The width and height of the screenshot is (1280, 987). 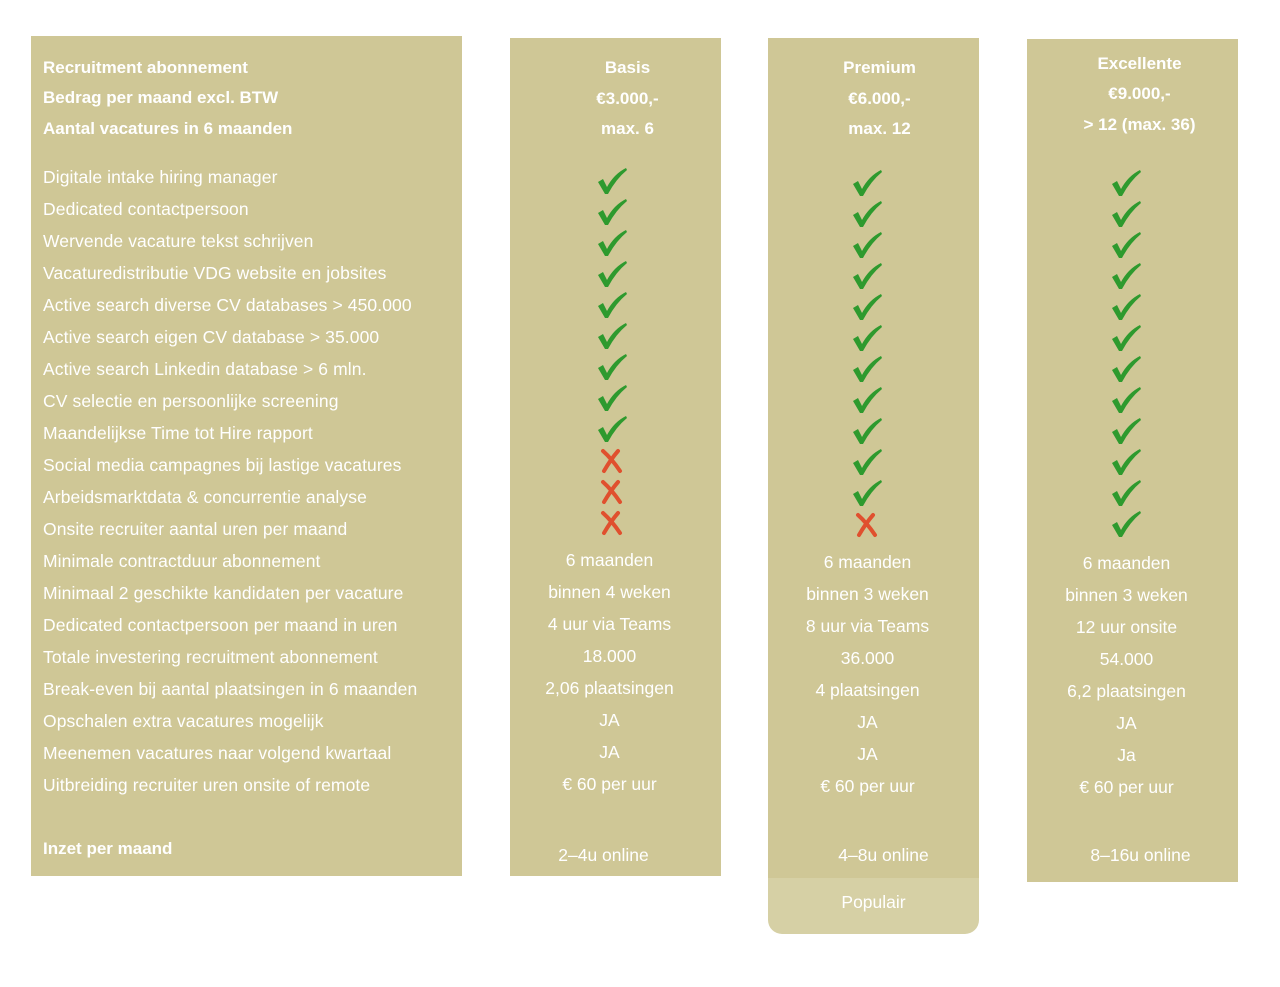 What do you see at coordinates (195, 529) in the screenshot?
I see `feature-label: Onsite recruiter aantal uren per maand` at bounding box center [195, 529].